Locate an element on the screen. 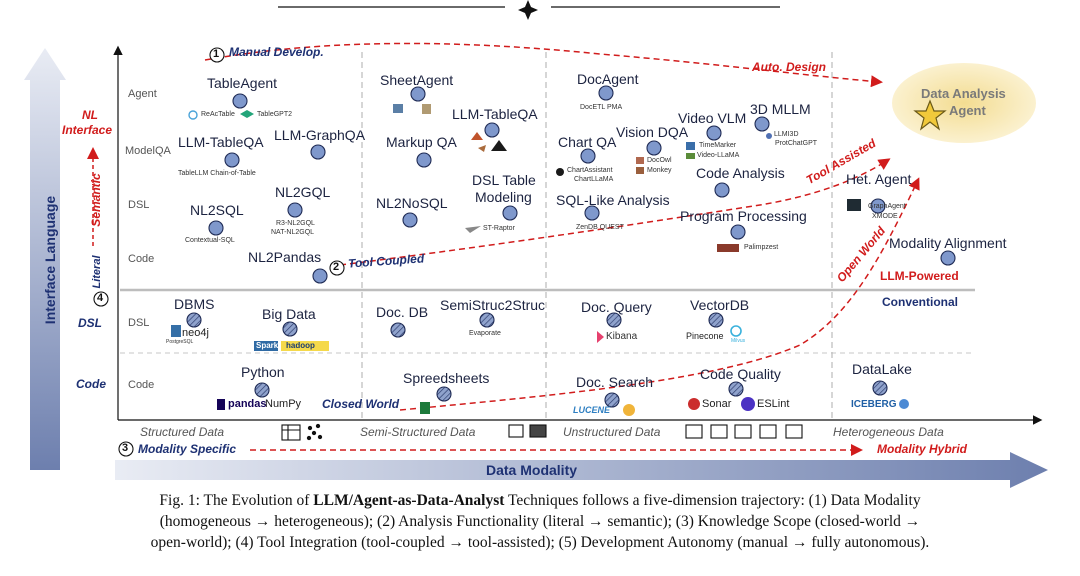  label-llm3d: LLMI3D is located at coordinates (786, 134).